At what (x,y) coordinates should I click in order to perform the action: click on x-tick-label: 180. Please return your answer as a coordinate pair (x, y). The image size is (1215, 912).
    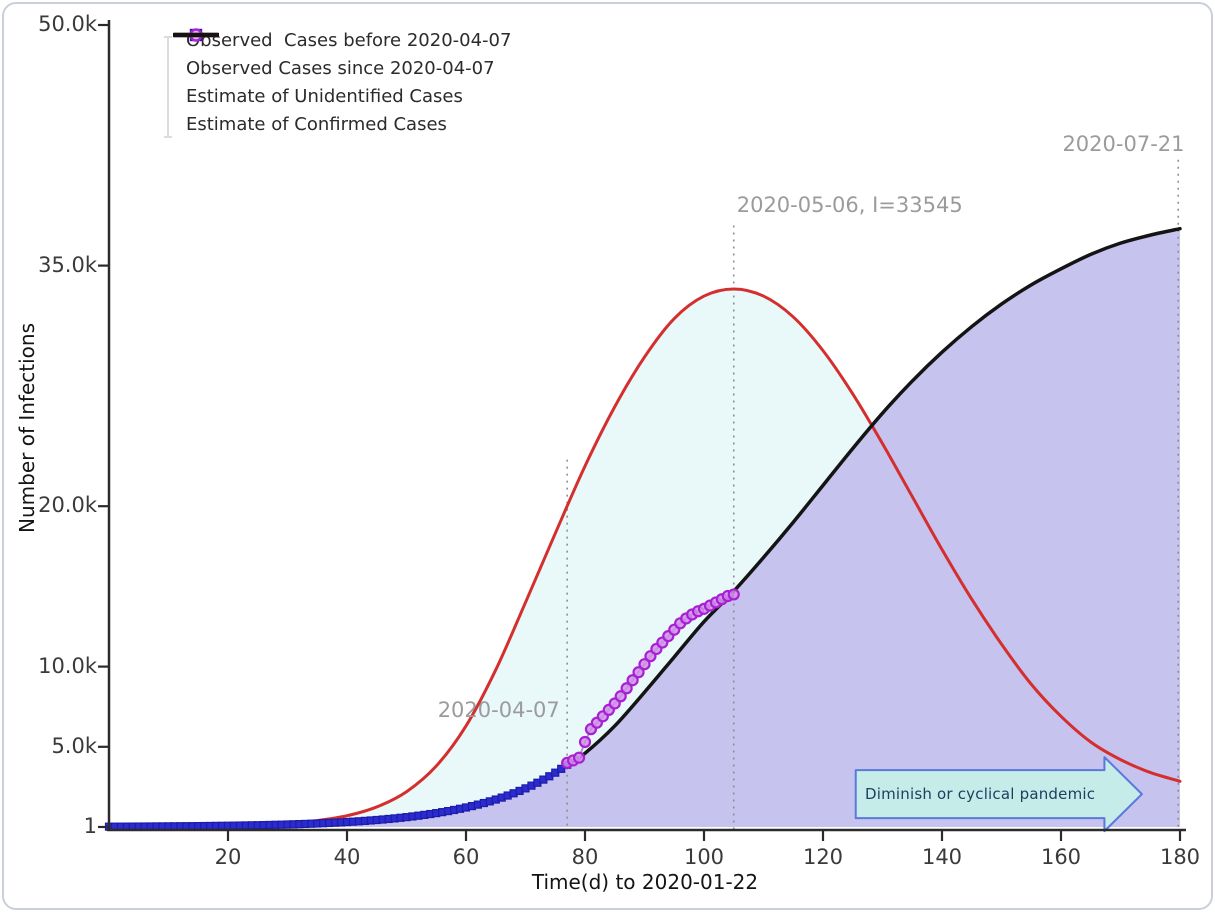
    Looking at the image, I should click on (1180, 857).